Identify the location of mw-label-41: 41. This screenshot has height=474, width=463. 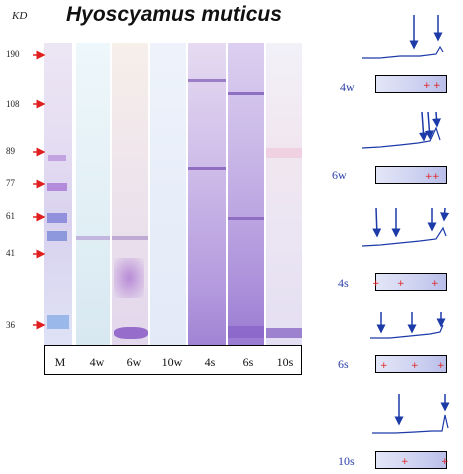
(10, 253).